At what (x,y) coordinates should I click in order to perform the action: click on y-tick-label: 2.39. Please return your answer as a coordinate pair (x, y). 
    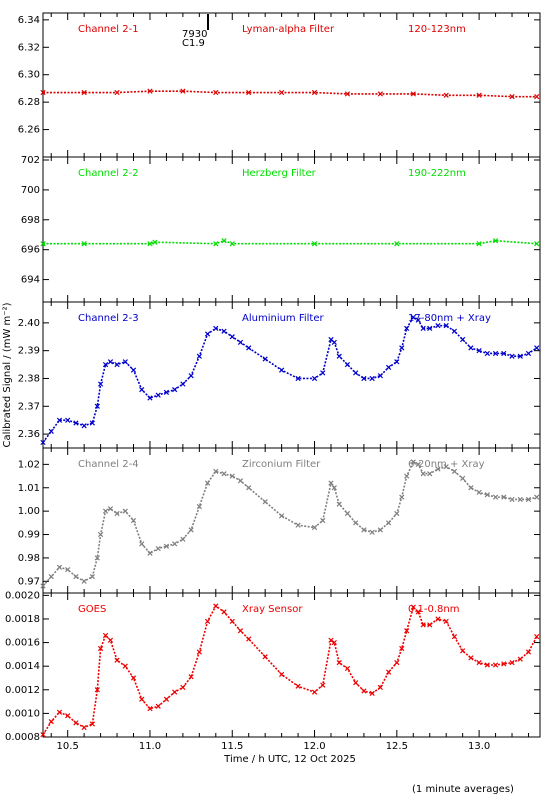
    Looking at the image, I should click on (29, 351).